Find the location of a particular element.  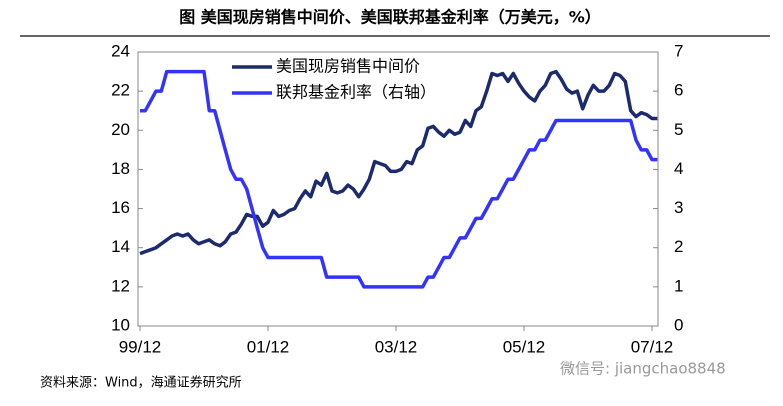

source-note: 资料来源：Wind，海通证券研究所 is located at coordinates (141, 383).